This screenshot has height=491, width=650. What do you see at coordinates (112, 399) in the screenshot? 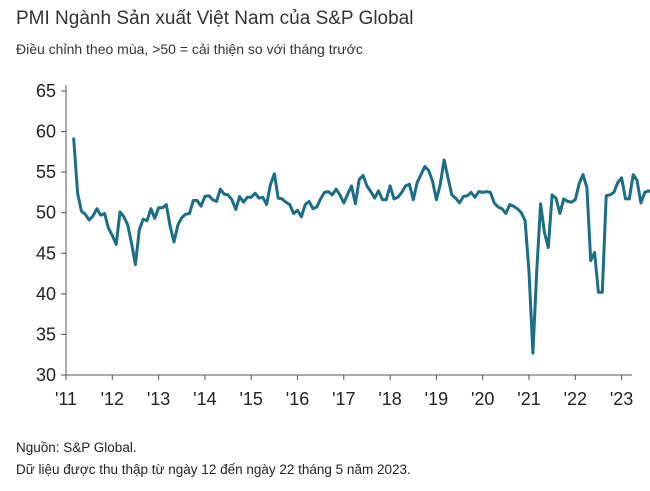
I see `x-tick-label: '12` at bounding box center [112, 399].